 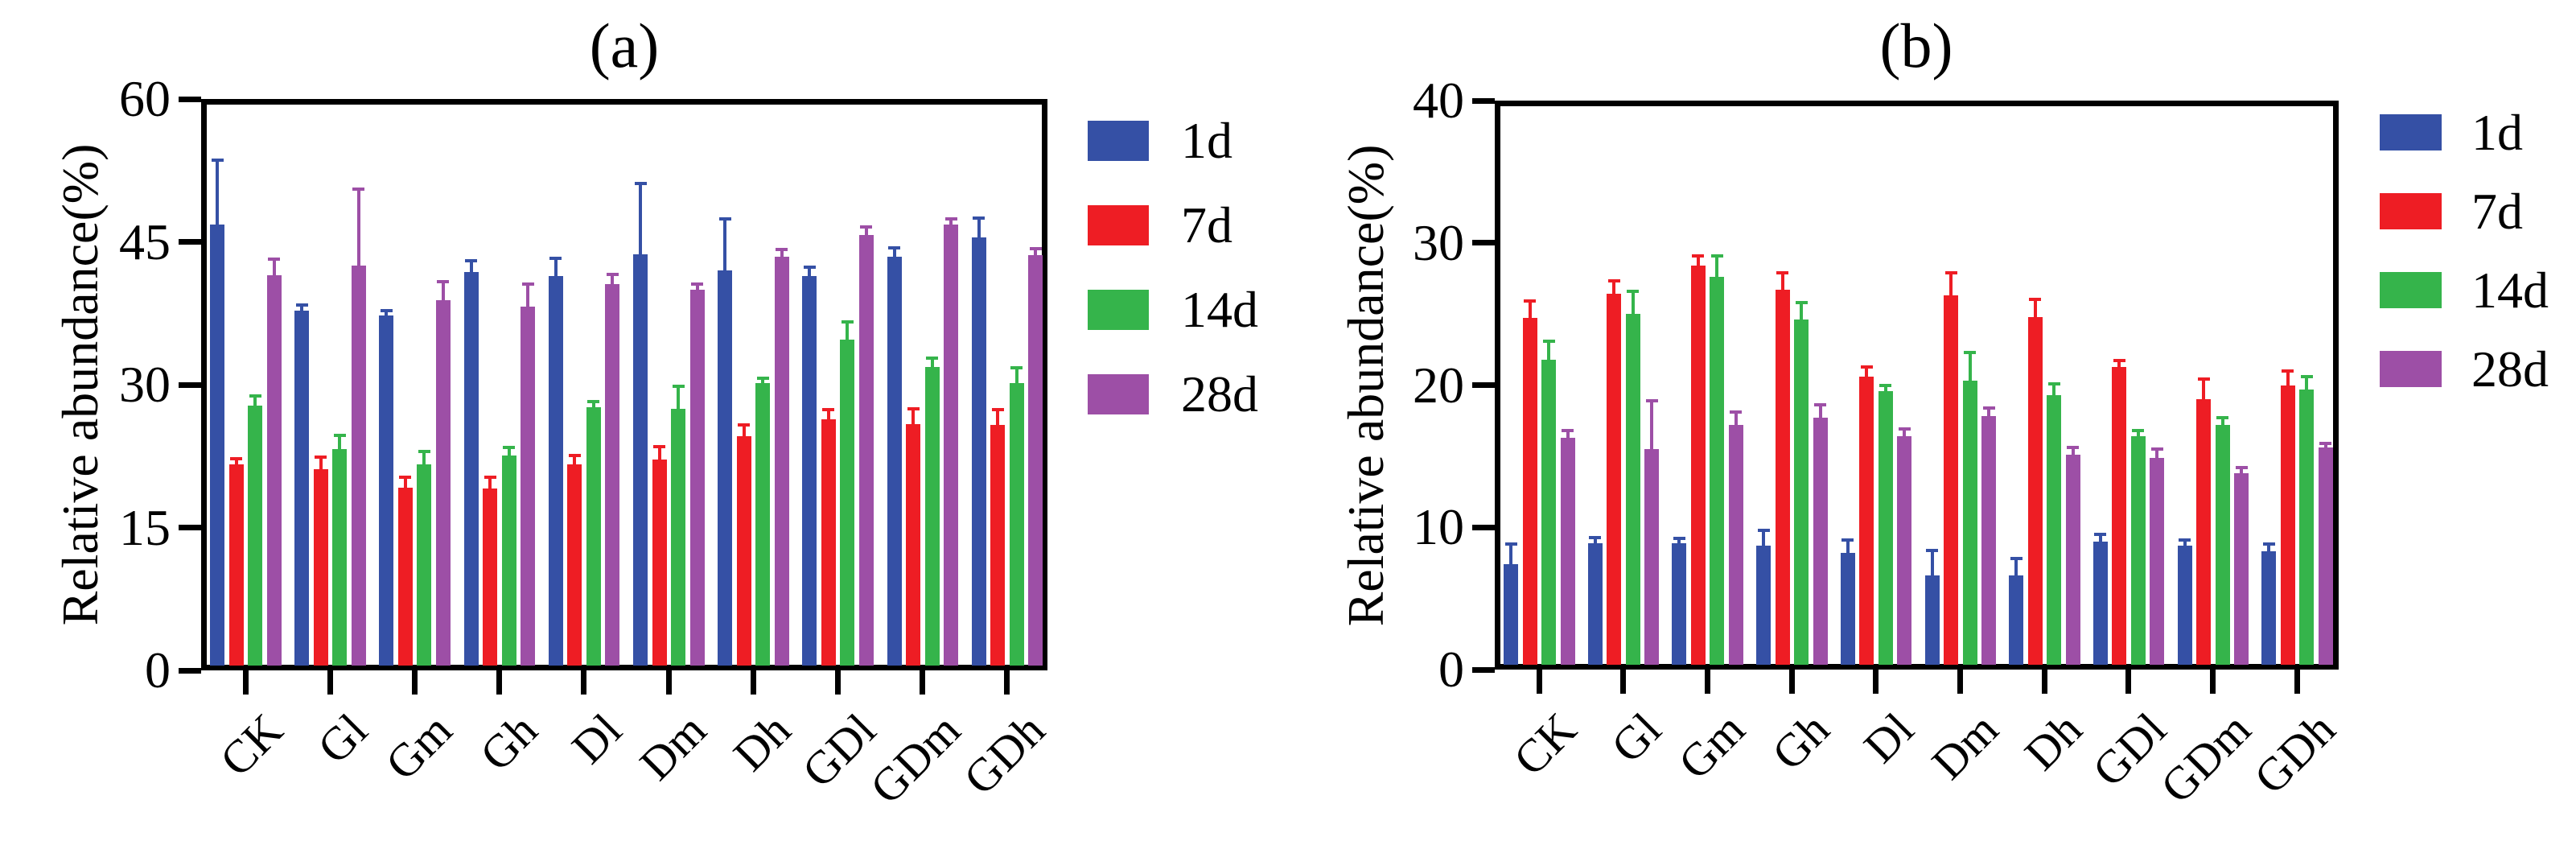 What do you see at coordinates (555, 272) in the screenshot?
I see `error-bar-a-Dl-1d` at bounding box center [555, 272].